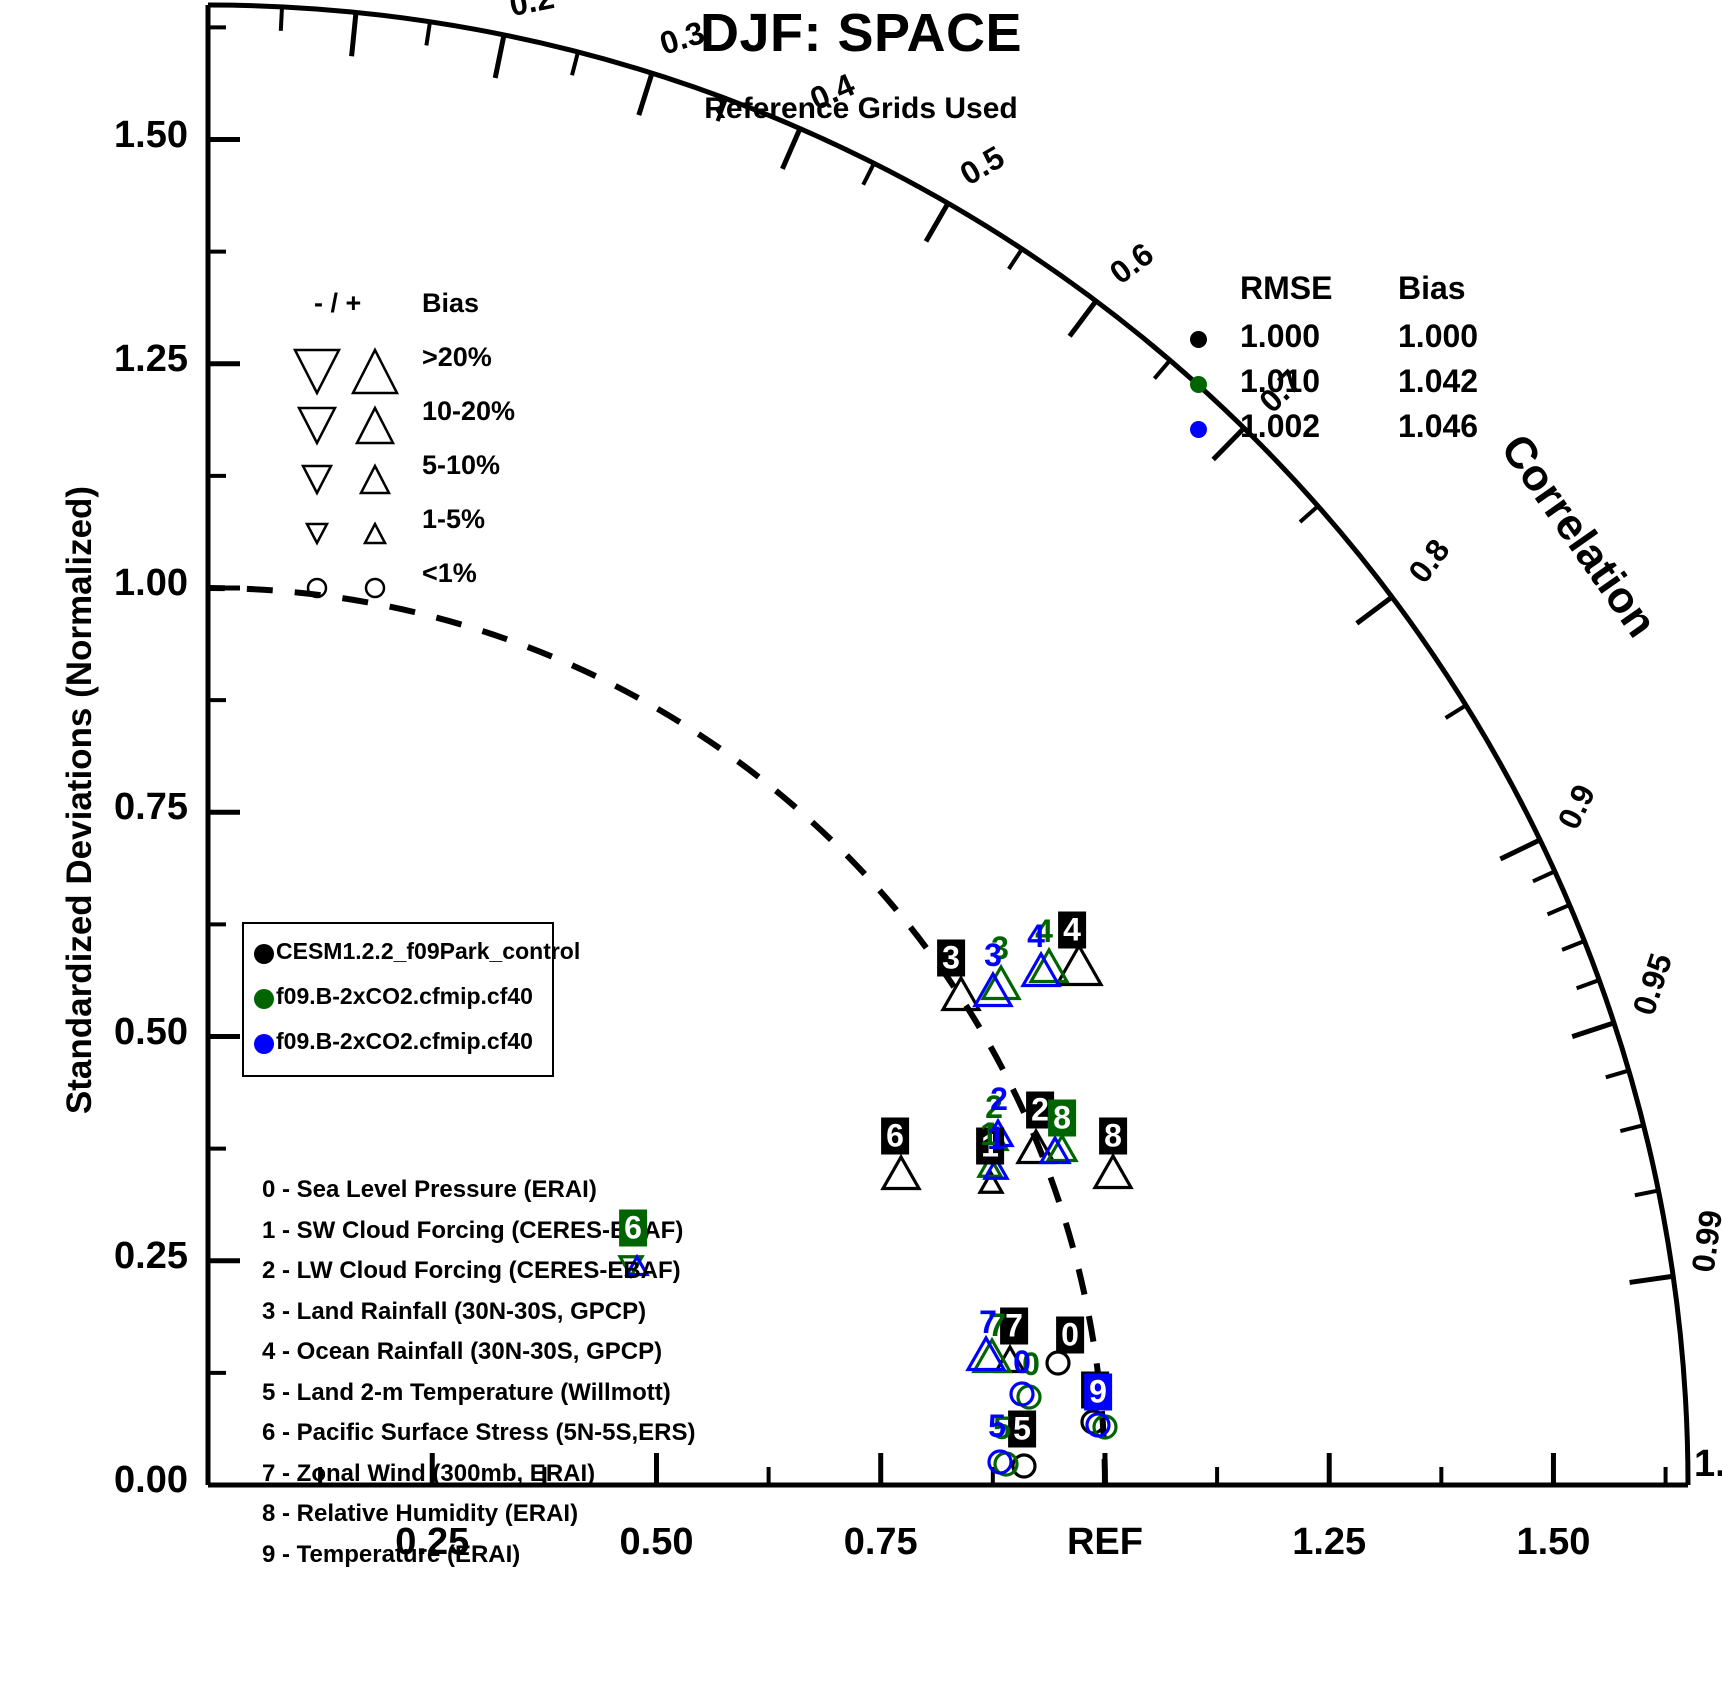  Describe the element at coordinates (151, 358) in the screenshot. I see `y-tick-label: 1.25` at that location.